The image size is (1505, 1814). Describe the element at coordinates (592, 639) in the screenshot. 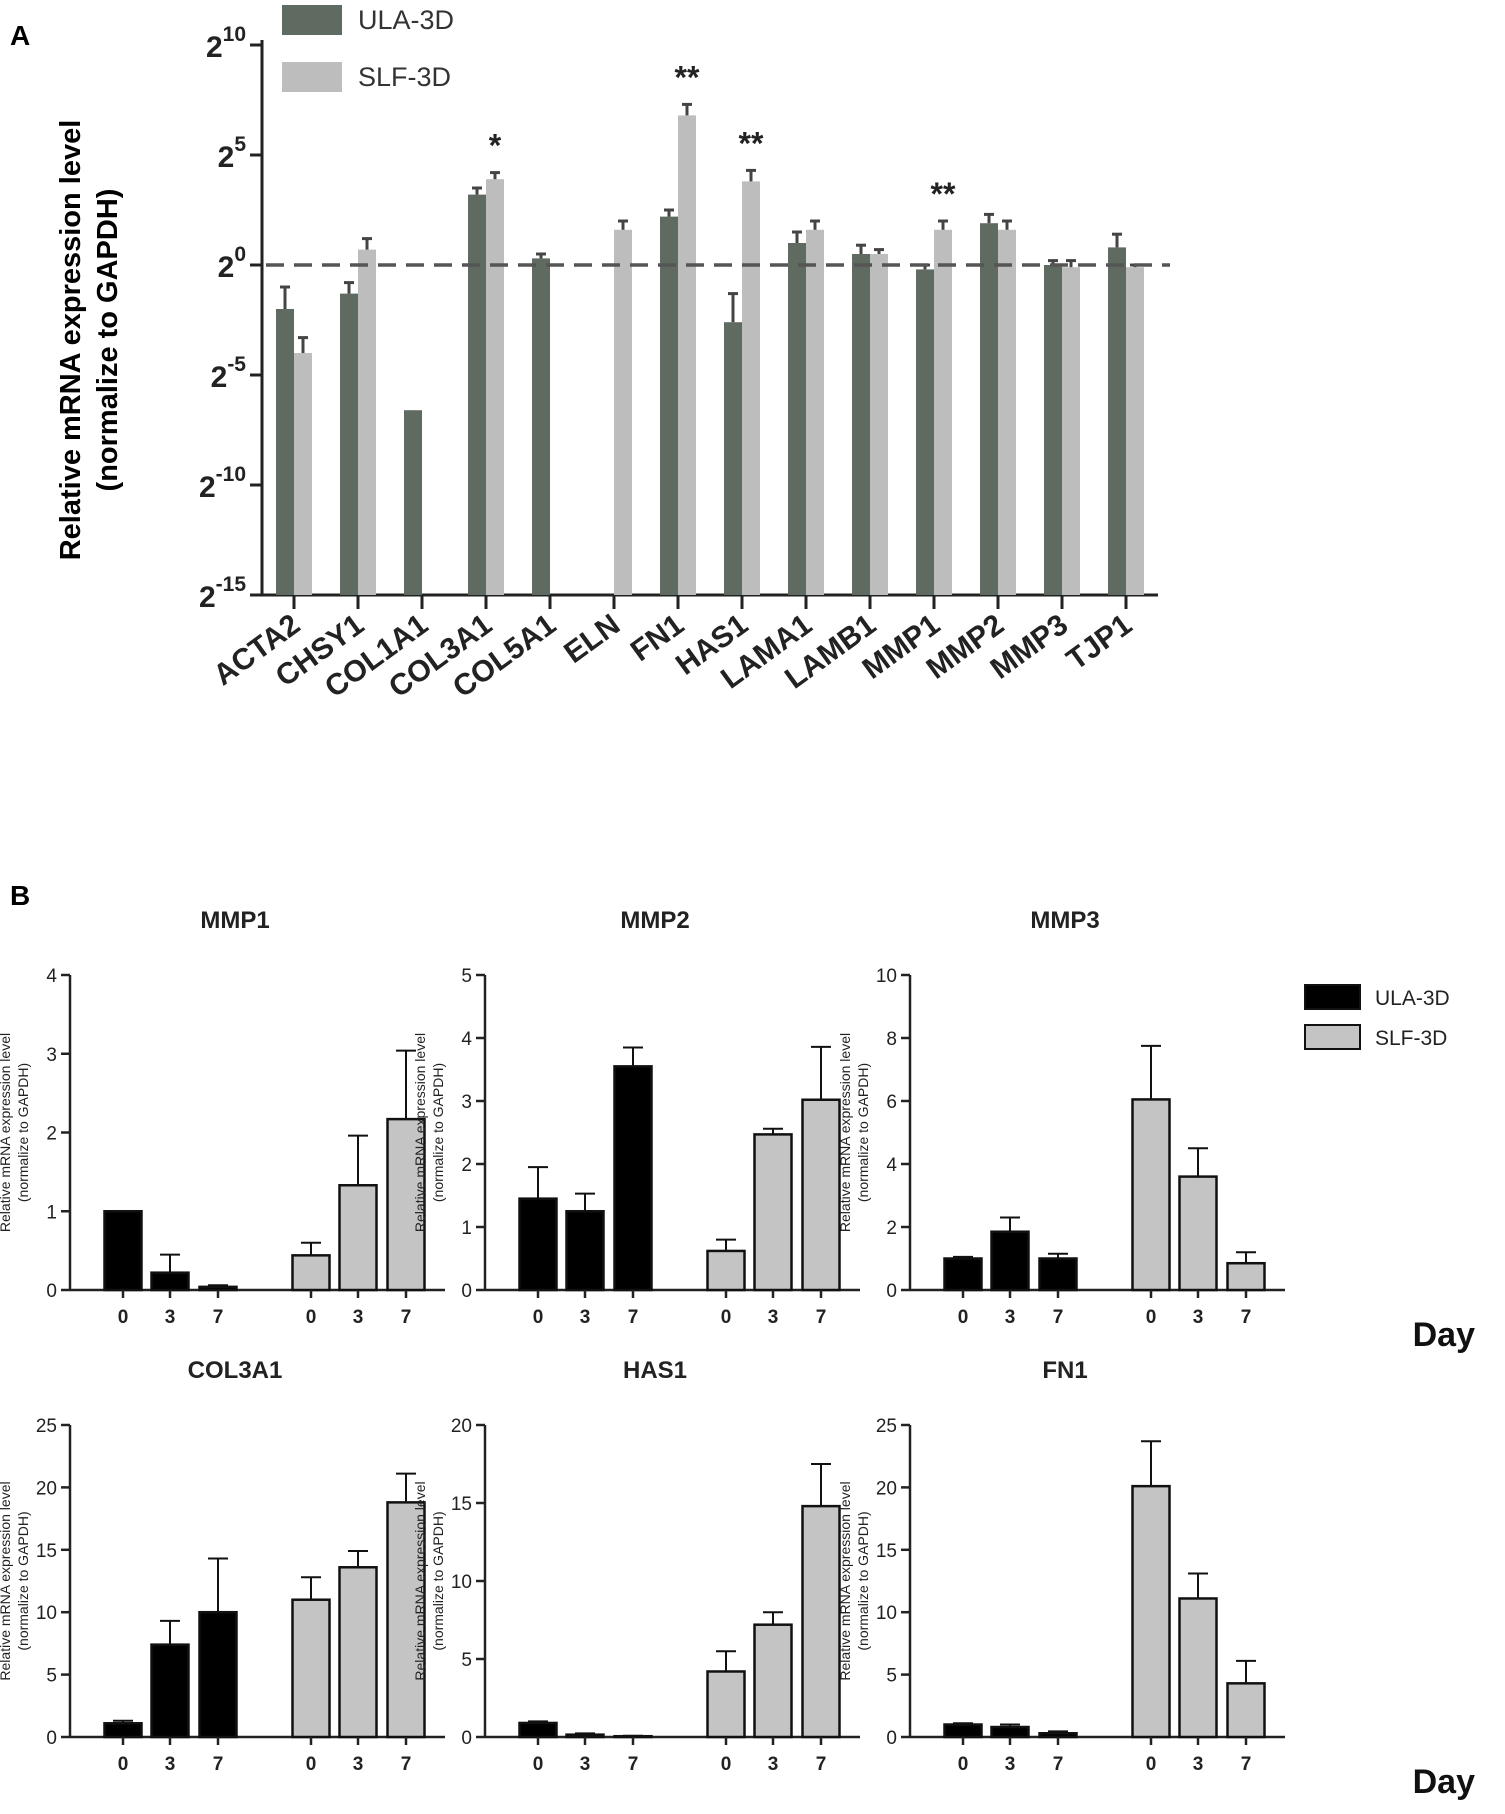

I see `x-tick-label-eln: ELN` at that location.